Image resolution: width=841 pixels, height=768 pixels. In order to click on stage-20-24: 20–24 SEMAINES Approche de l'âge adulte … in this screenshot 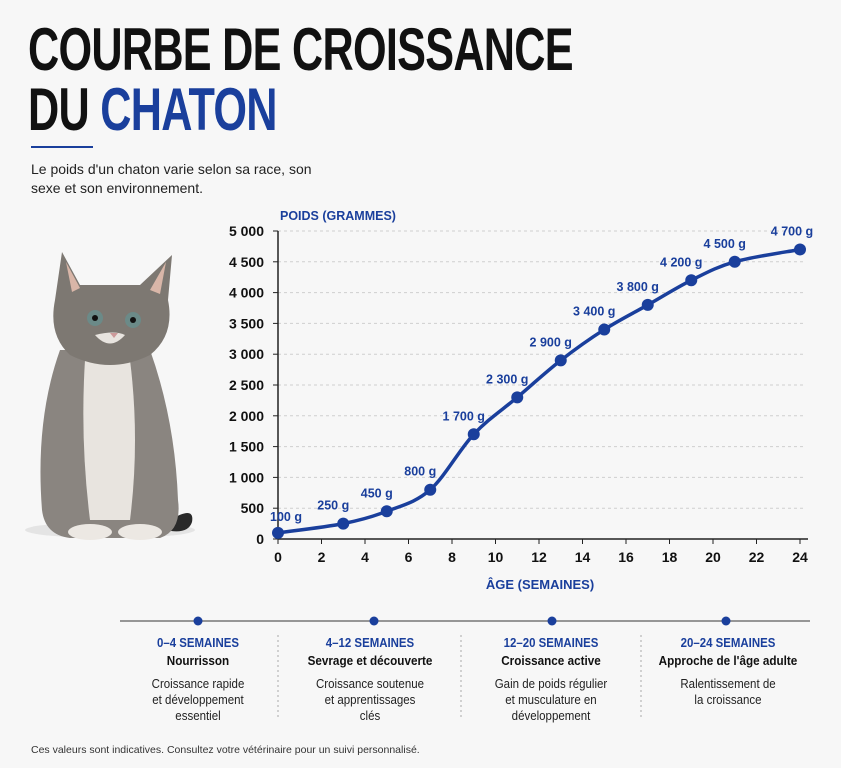, I will do `click(728, 671)`.